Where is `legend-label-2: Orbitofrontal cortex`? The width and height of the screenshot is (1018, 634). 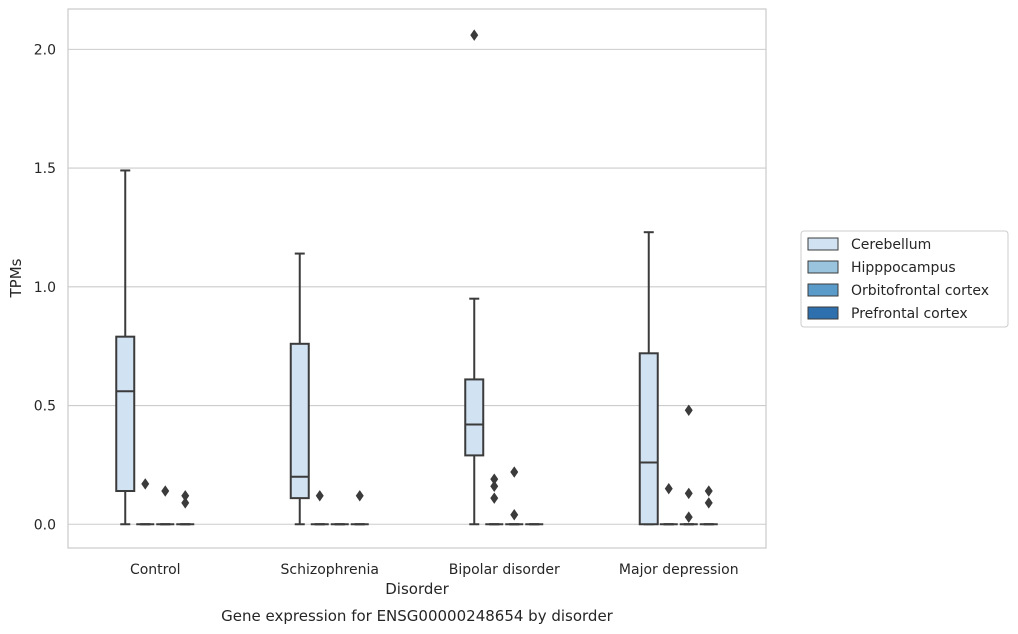 legend-label-2: Orbitofrontal cortex is located at coordinates (920, 291).